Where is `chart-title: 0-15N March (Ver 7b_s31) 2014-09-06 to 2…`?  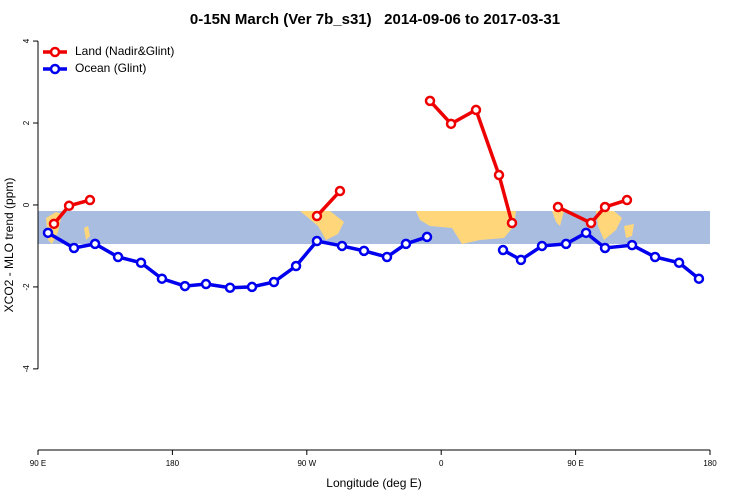 chart-title: 0-15N March (Ver 7b_s31) 2014-09-06 to 2… is located at coordinates (375, 19).